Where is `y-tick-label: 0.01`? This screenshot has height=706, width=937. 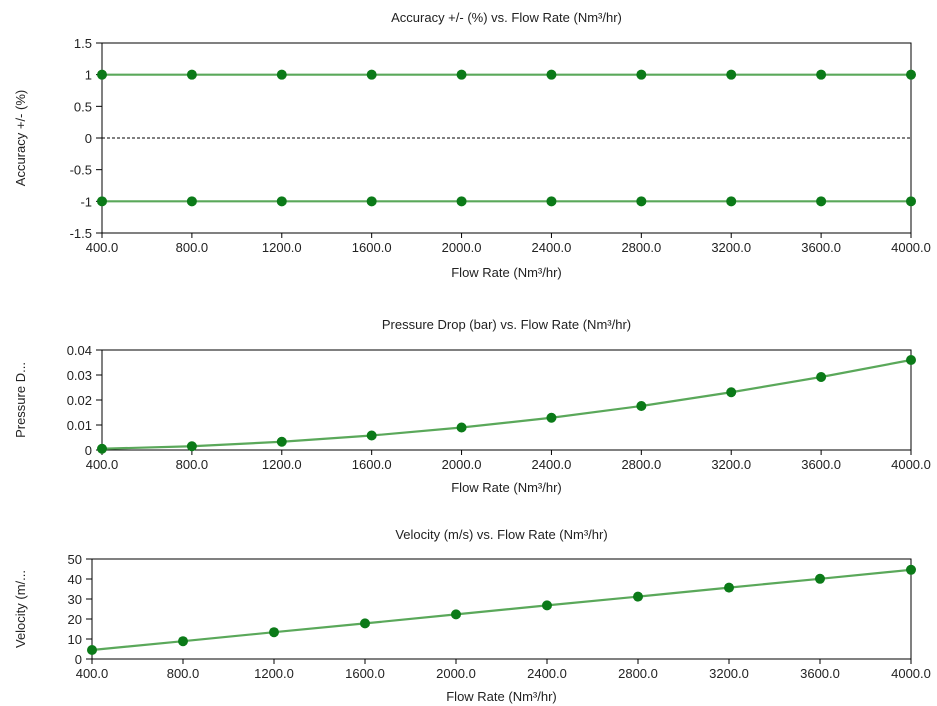 y-tick-label: 0.01 is located at coordinates (79, 425).